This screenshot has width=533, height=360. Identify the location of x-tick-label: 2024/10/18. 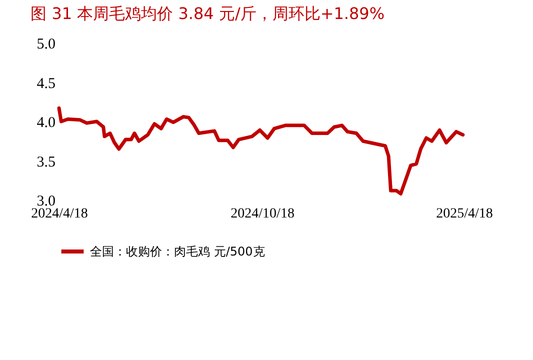
(262, 214).